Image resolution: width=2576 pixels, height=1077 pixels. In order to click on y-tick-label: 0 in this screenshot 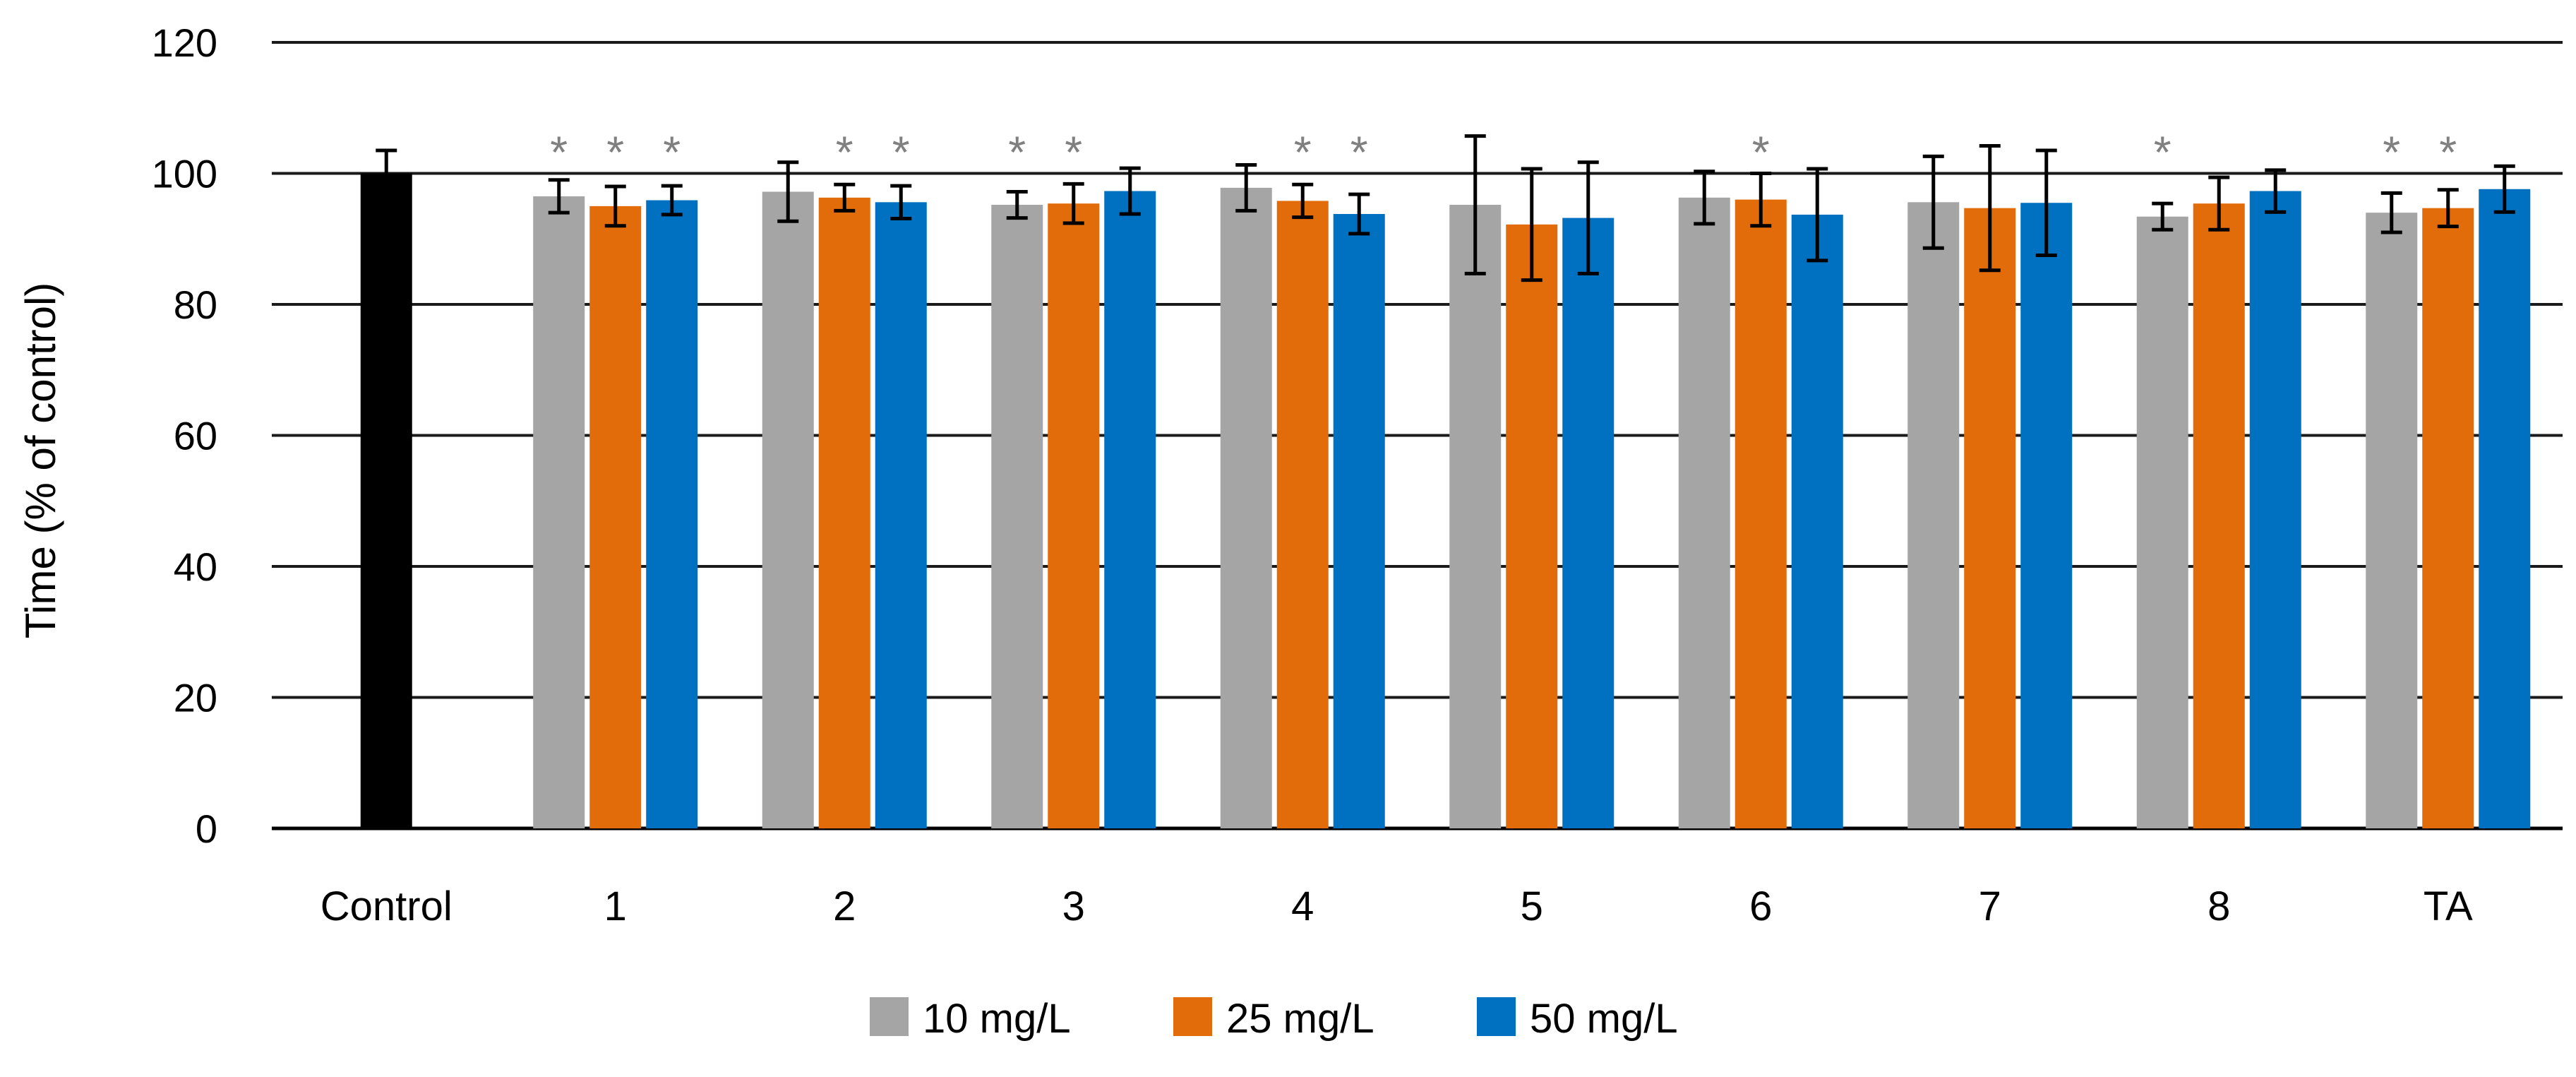, I will do `click(206, 829)`.